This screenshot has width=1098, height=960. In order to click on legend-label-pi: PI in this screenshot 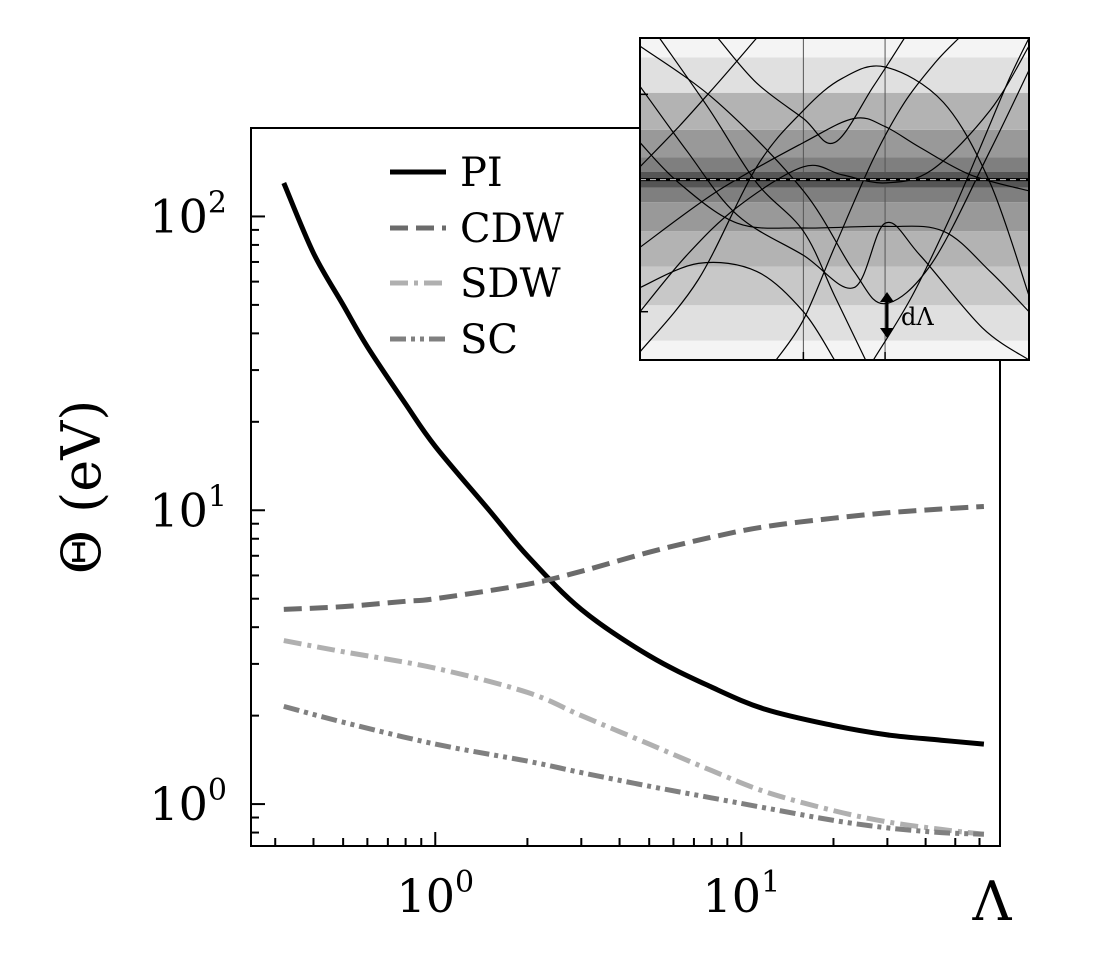, I will do `click(481, 173)`.